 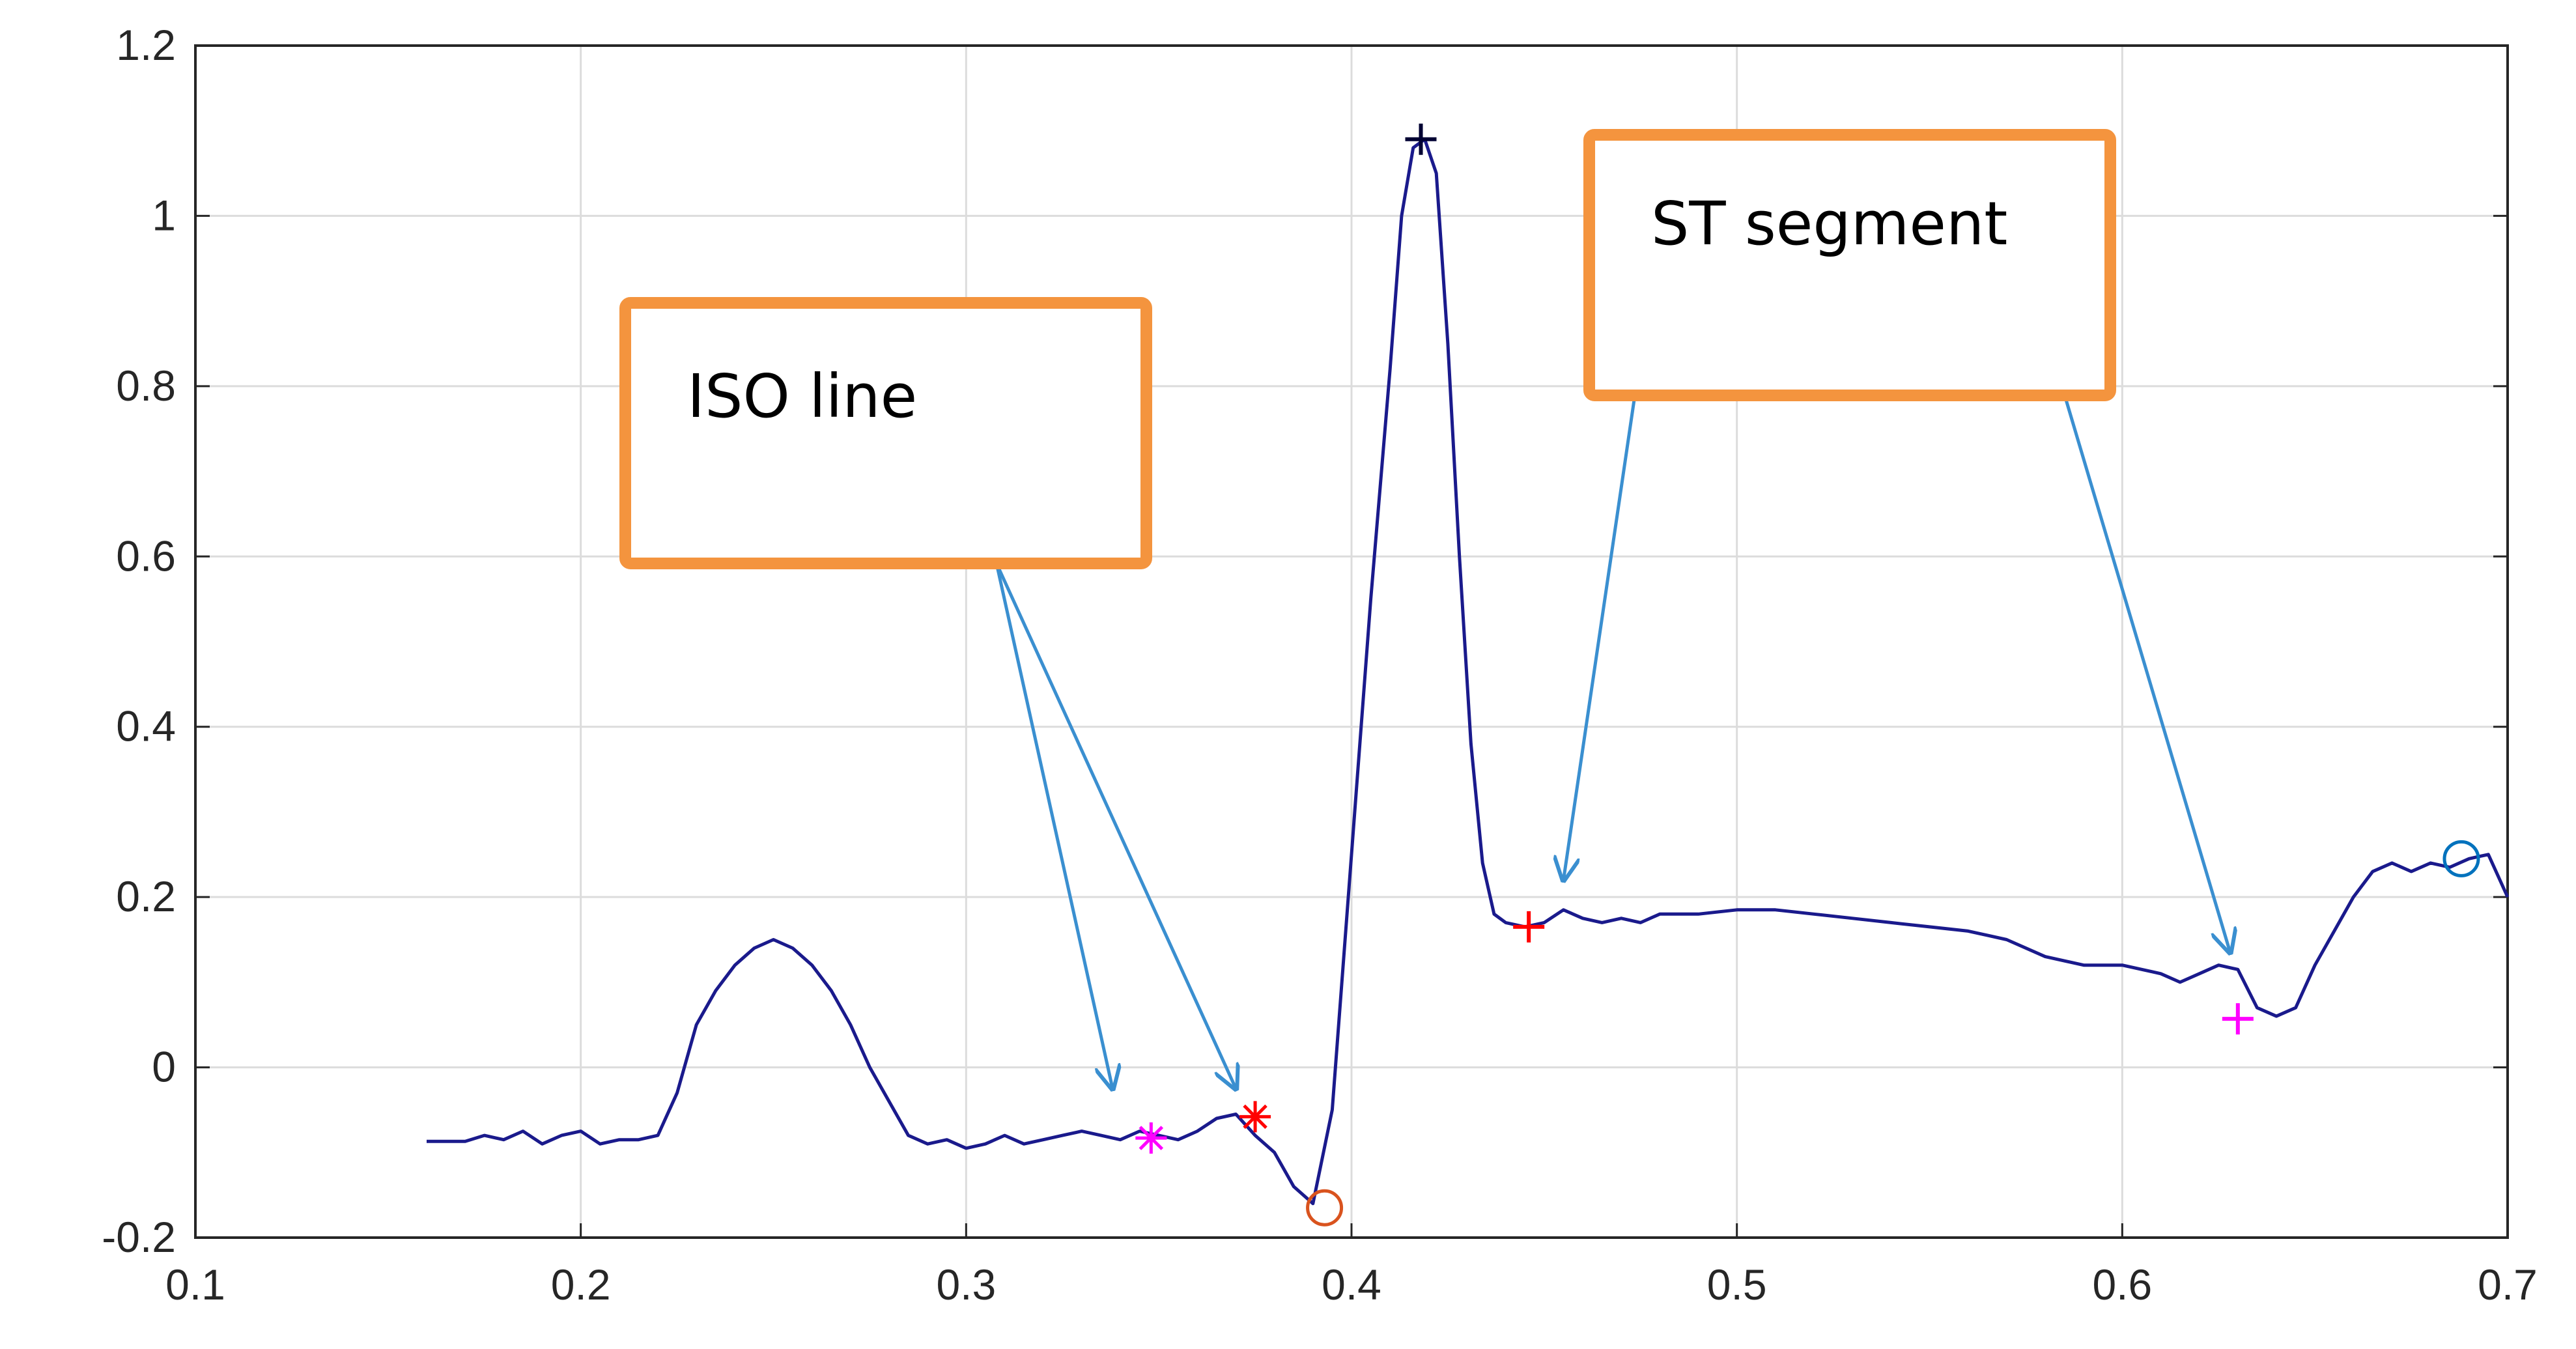 What do you see at coordinates (195, 1284) in the screenshot?
I see `x-tick-label: 0.1` at bounding box center [195, 1284].